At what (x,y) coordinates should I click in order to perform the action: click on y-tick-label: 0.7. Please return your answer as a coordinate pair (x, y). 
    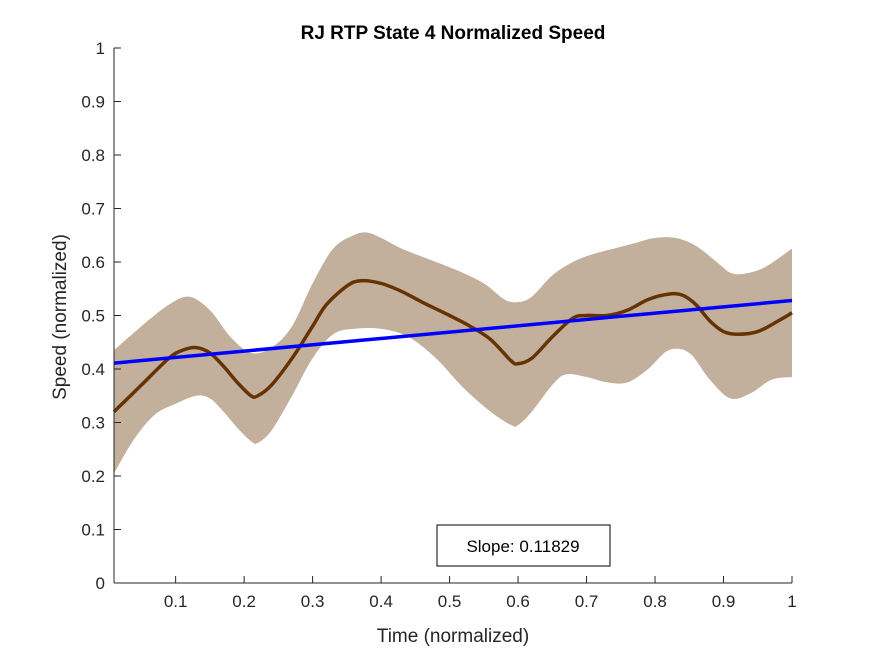
    Looking at the image, I should click on (93, 209).